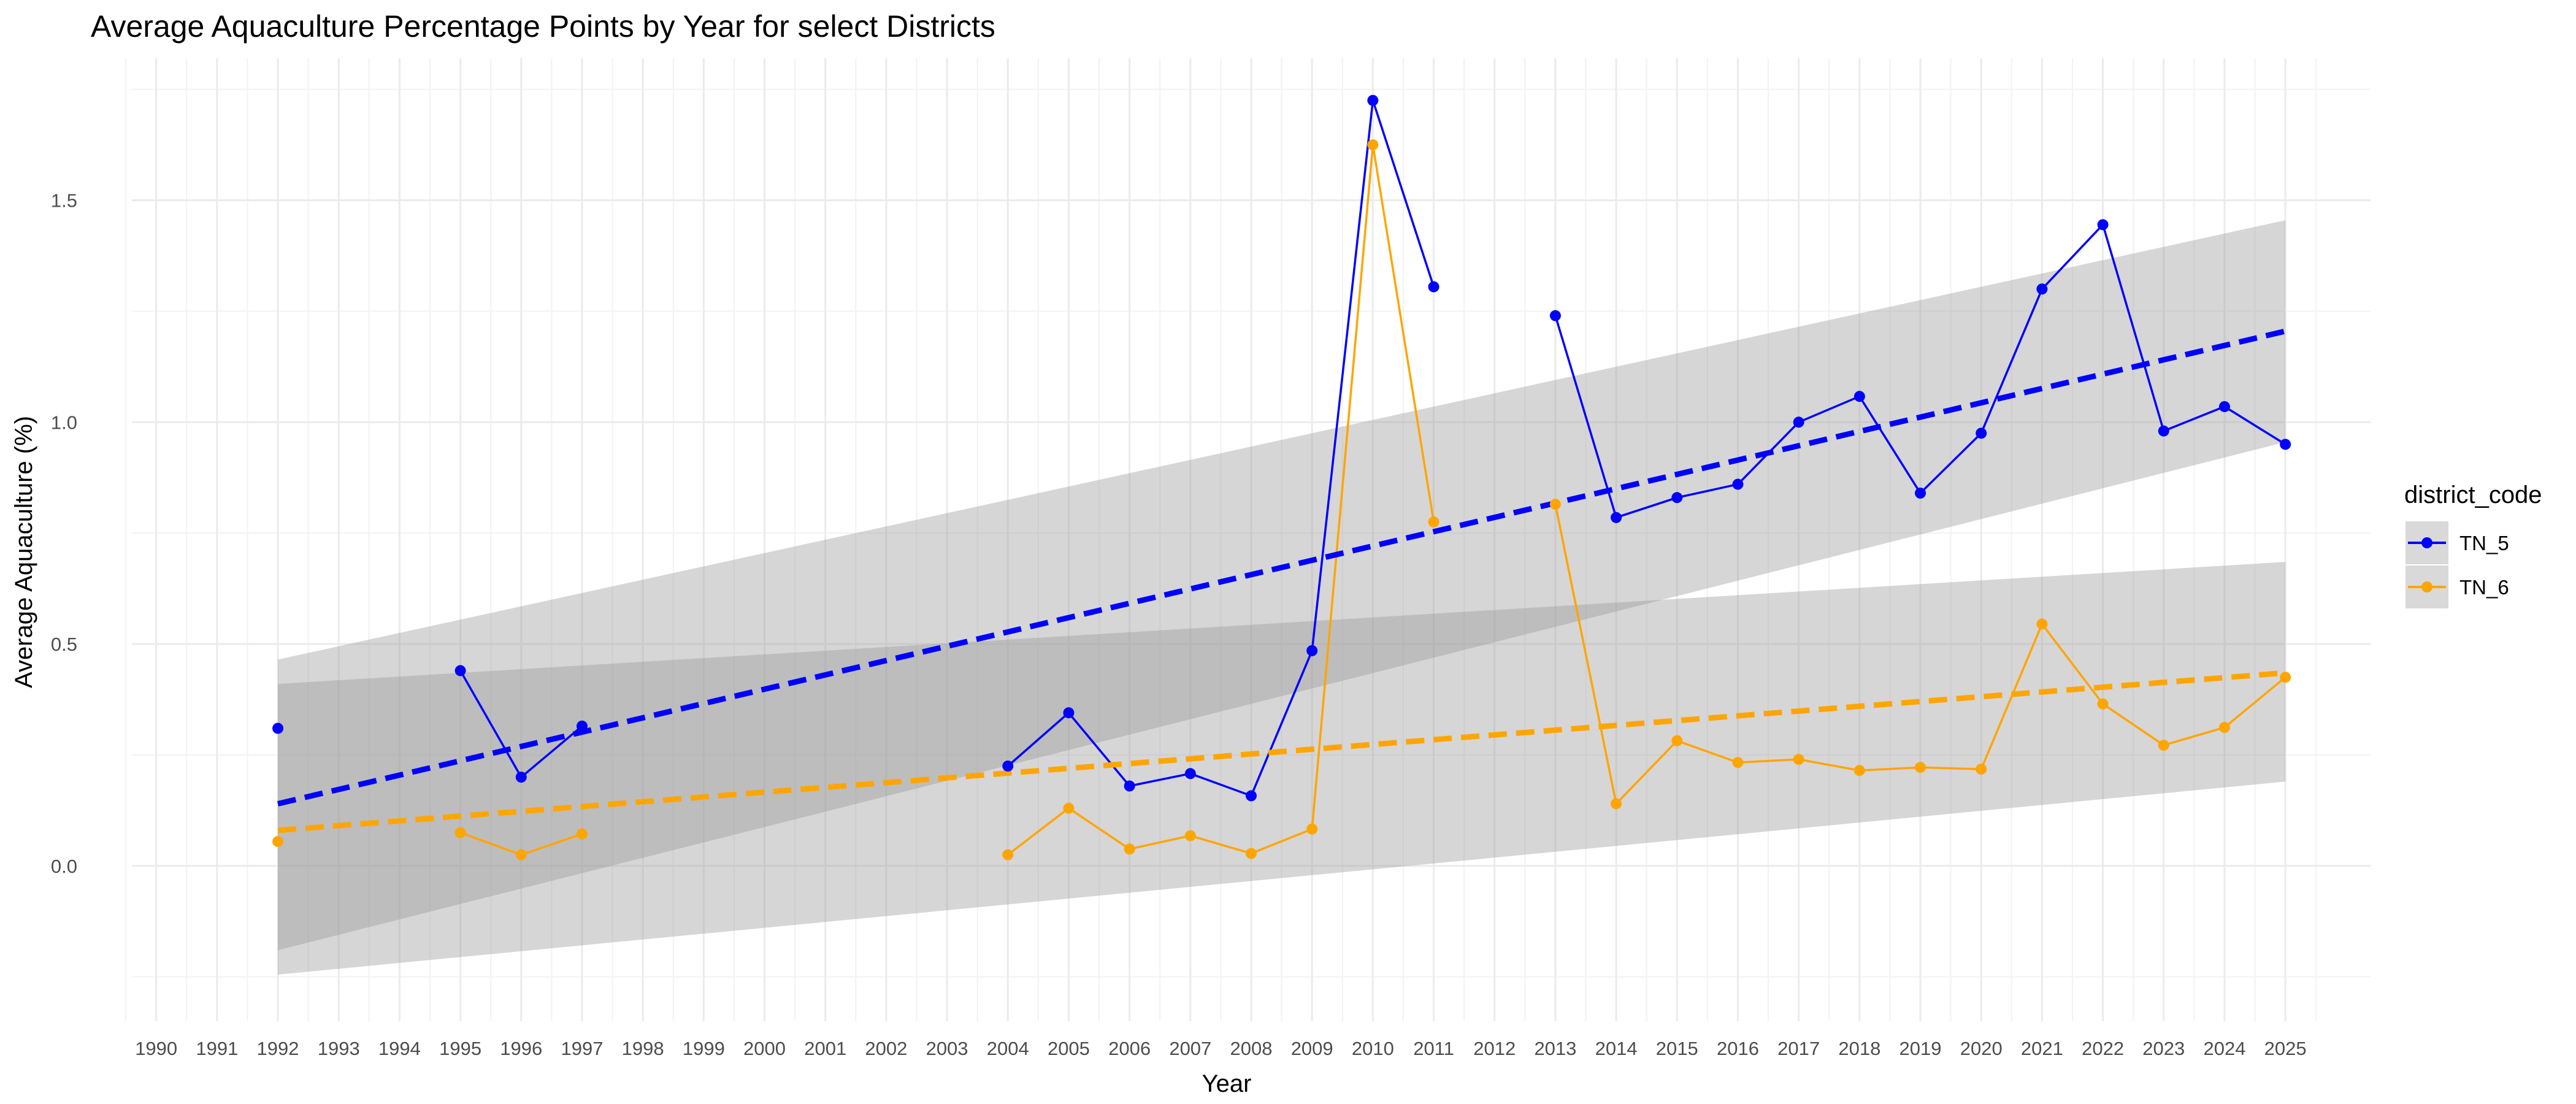 The height and width of the screenshot is (1104, 2576). What do you see at coordinates (64, 866) in the screenshot?
I see `y-tick-label: 0.0` at bounding box center [64, 866].